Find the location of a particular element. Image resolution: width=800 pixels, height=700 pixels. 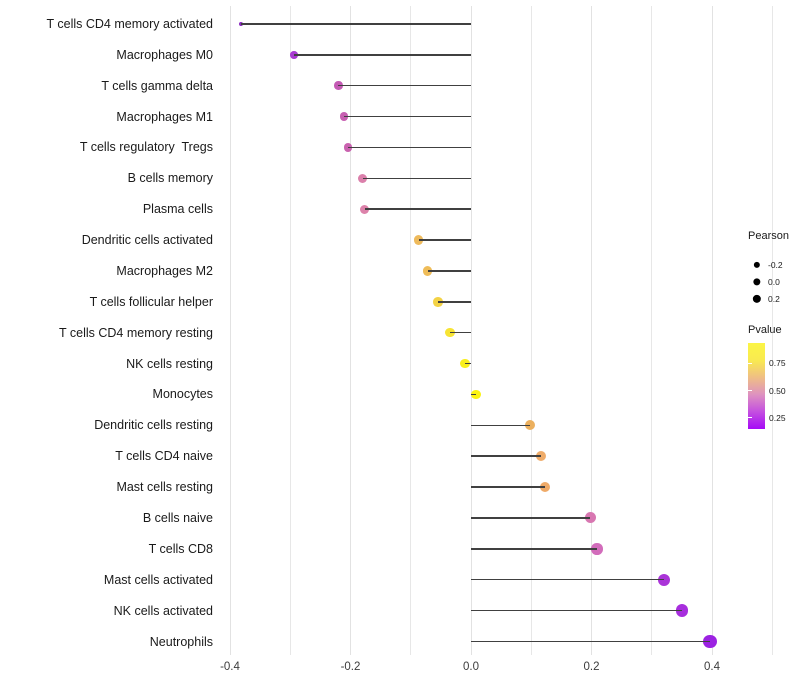

row-label: Monocytes is located at coordinates (182, 394).